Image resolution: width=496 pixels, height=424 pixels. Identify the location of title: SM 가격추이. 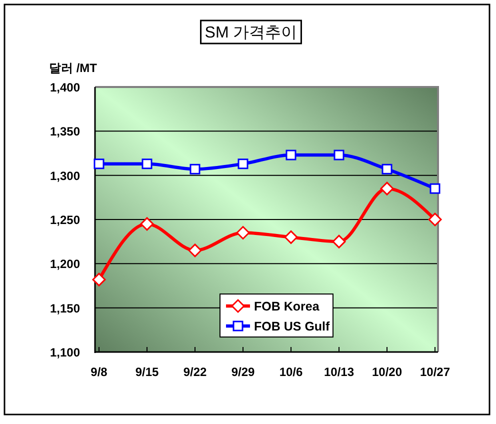
(251, 32).